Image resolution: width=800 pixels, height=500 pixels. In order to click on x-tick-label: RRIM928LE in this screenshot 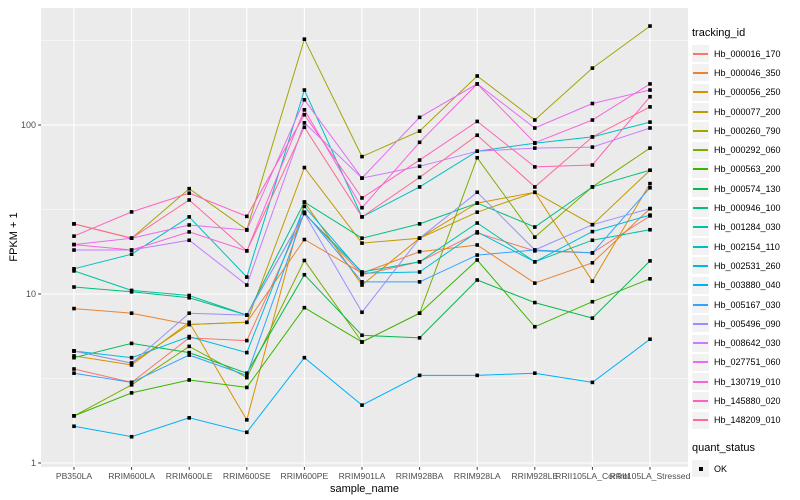, I will do `click(535, 476)`.